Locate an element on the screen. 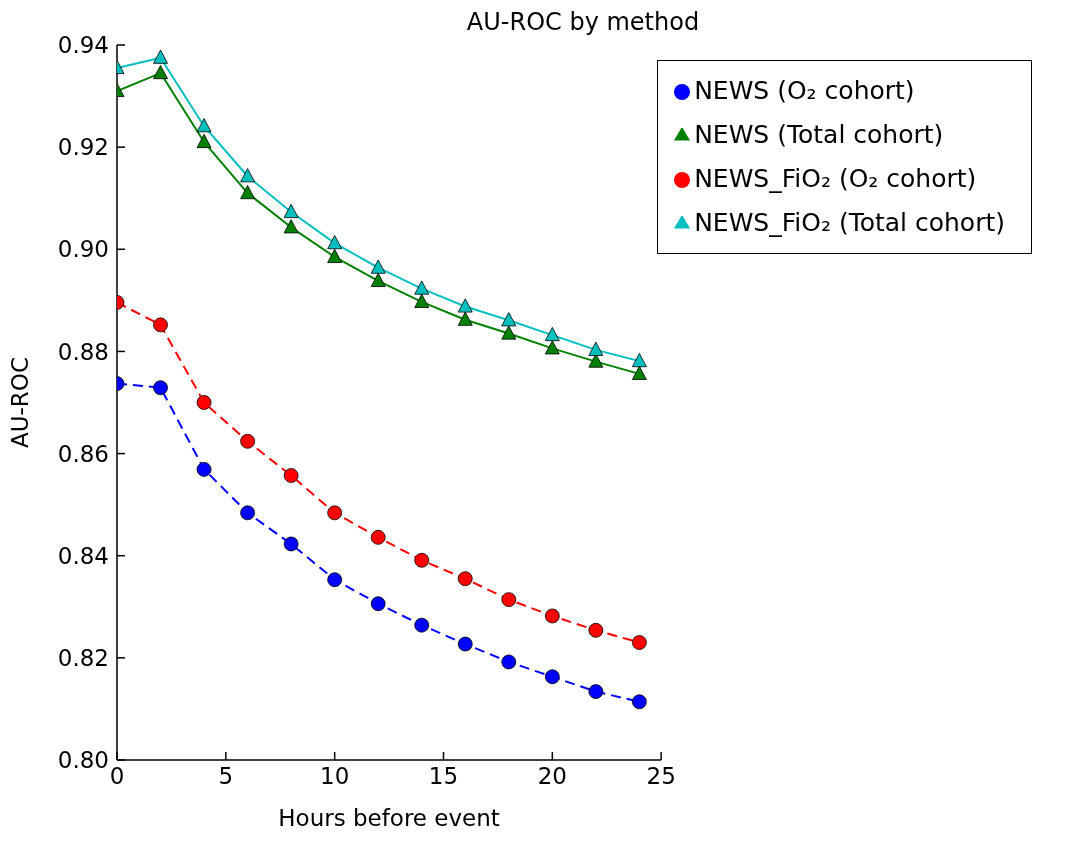  legend-label: NEWS_FiO₂ (O₂ cohort) is located at coordinates (835, 178).